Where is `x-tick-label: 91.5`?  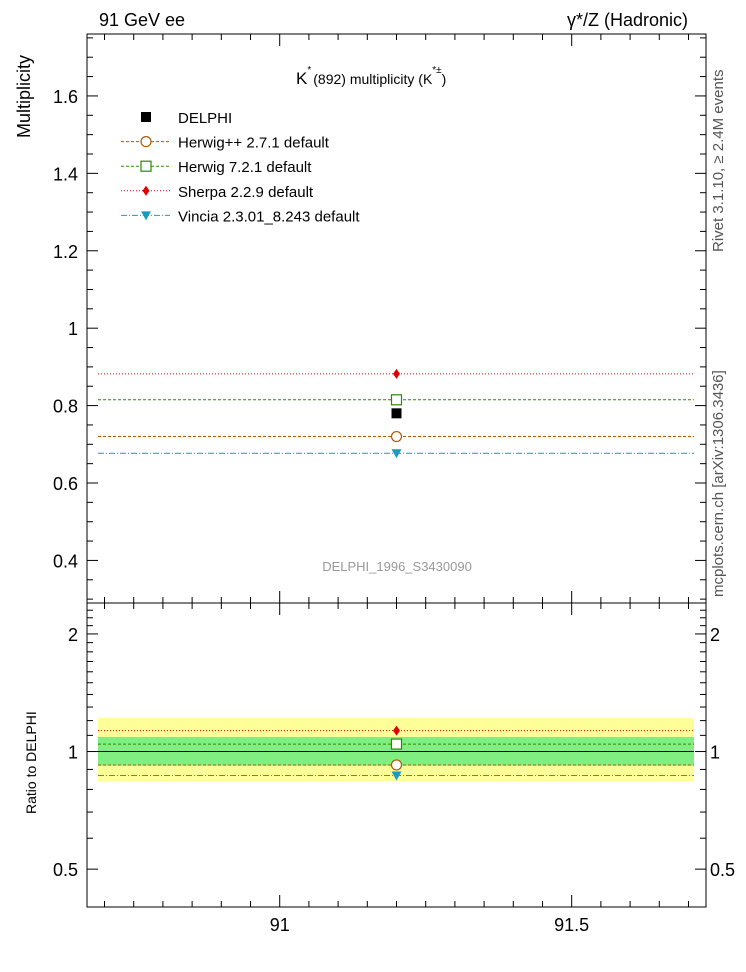 x-tick-label: 91.5 is located at coordinates (571, 925).